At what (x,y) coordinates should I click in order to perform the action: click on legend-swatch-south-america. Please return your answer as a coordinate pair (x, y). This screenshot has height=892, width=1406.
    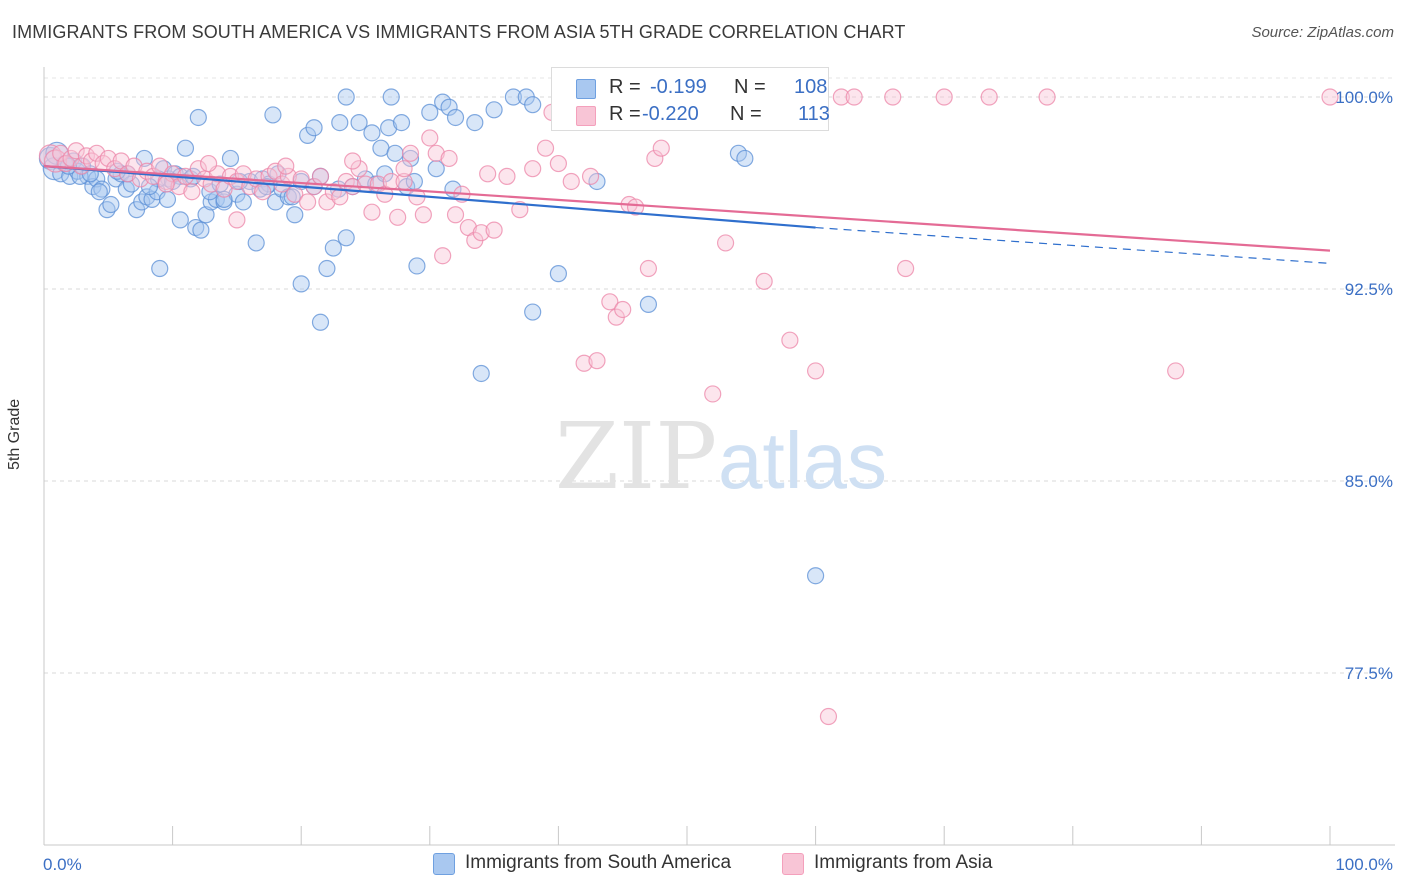
    Looking at the image, I should click on (444, 864).